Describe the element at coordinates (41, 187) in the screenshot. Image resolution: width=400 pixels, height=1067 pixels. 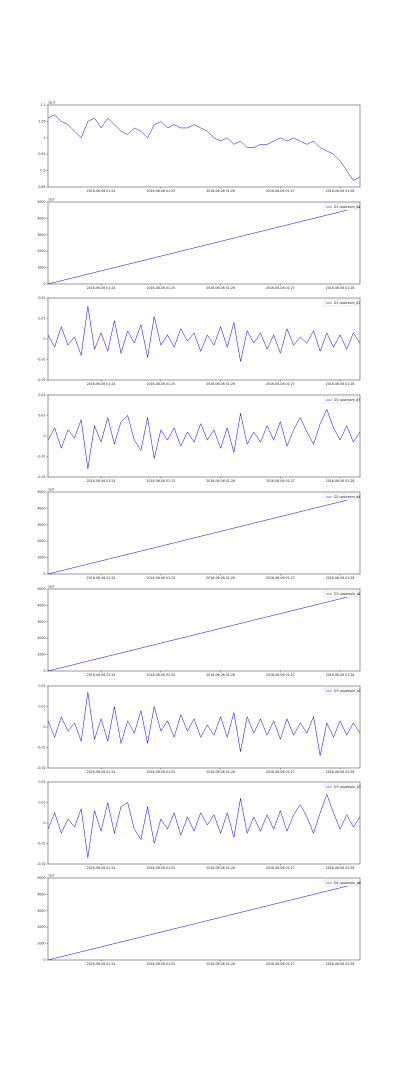
I see `y-tick-label: 0.85` at that location.